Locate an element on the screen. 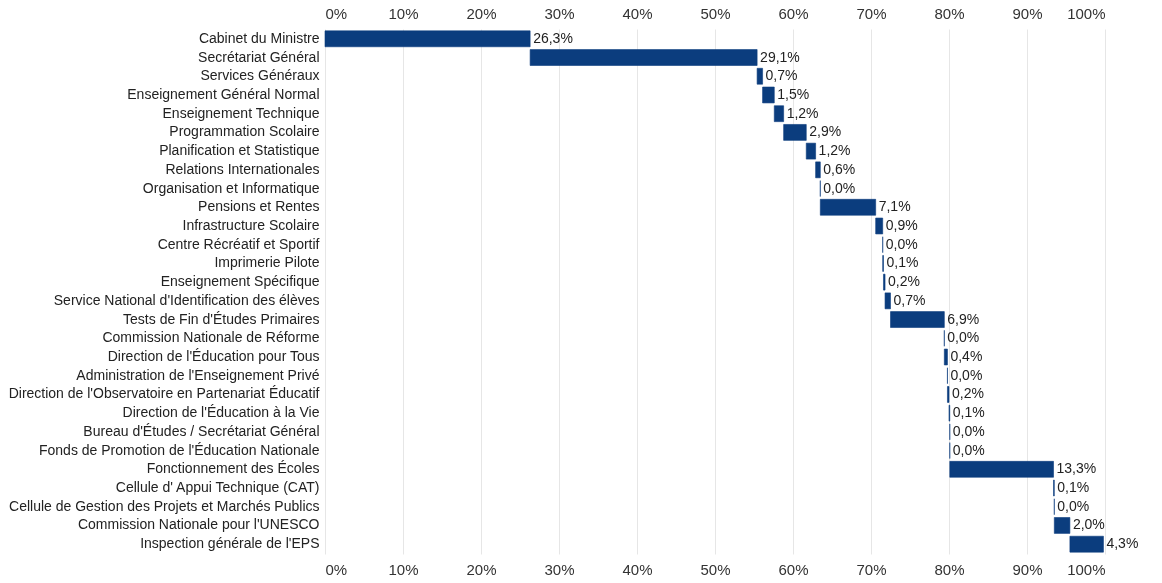 The width and height of the screenshot is (1162, 583). y-tick-label: Inspection générale de l'EPS is located at coordinates (230, 543).